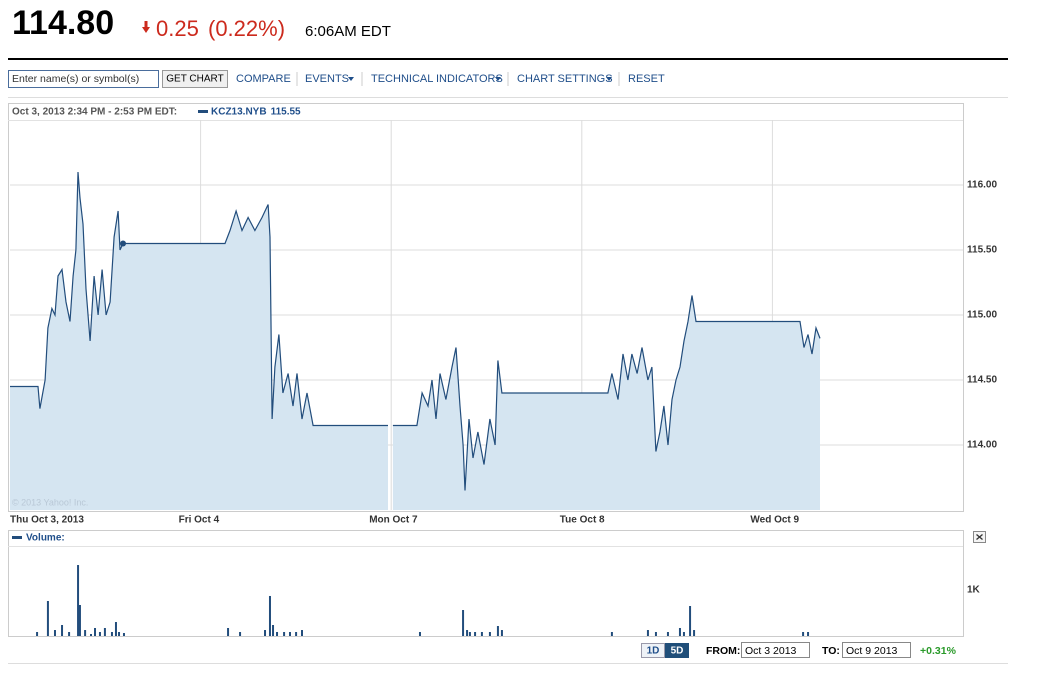 The height and width of the screenshot is (697, 1062). What do you see at coordinates (974, 590) in the screenshot?
I see `y-tick-label: 1K` at bounding box center [974, 590].